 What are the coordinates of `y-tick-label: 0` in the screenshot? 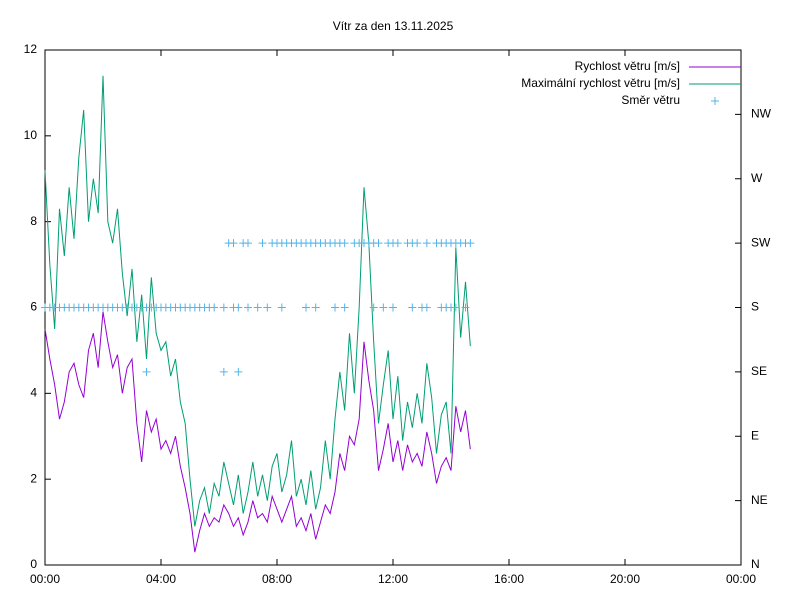 It's located at (33, 564).